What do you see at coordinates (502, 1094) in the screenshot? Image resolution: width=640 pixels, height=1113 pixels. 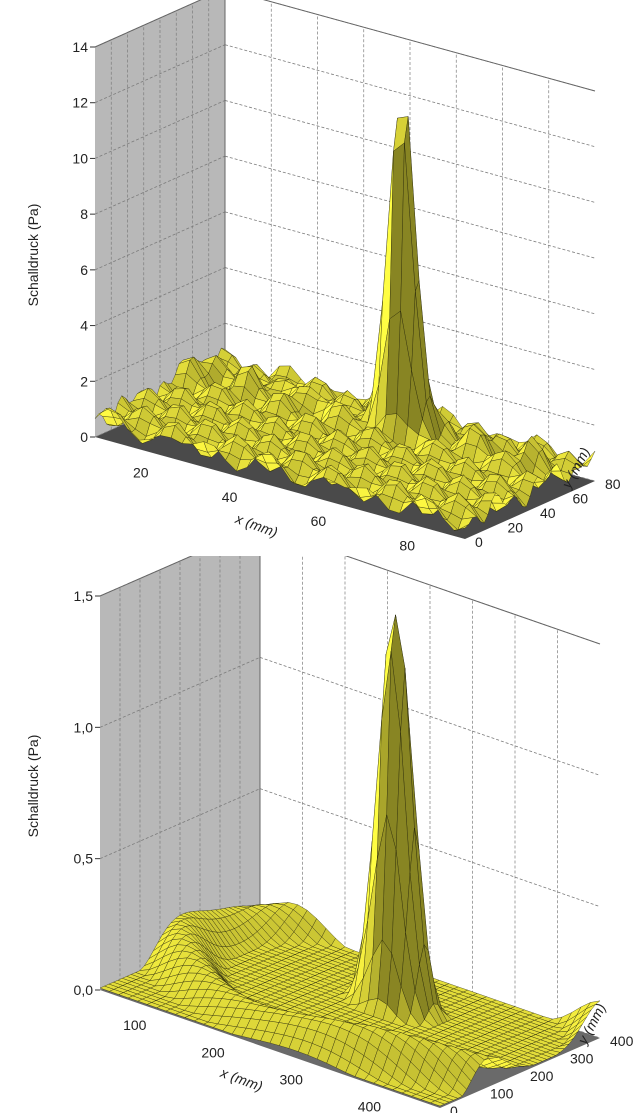 I see `y-tick-label: 100` at bounding box center [502, 1094].